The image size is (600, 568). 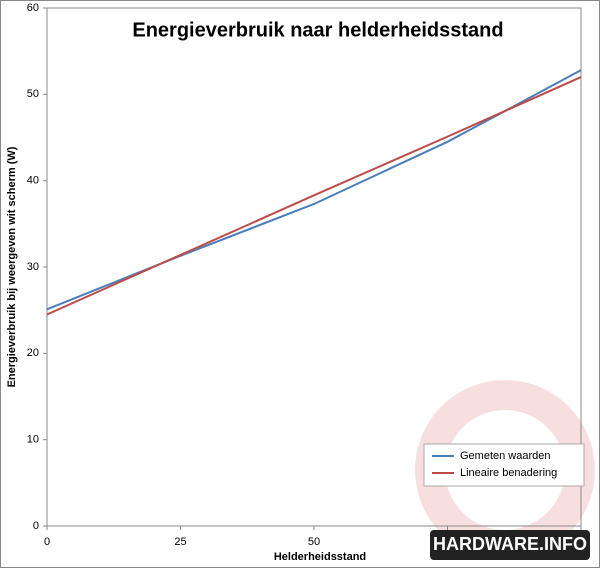 What do you see at coordinates (504, 465) in the screenshot?
I see `legend-box` at bounding box center [504, 465].